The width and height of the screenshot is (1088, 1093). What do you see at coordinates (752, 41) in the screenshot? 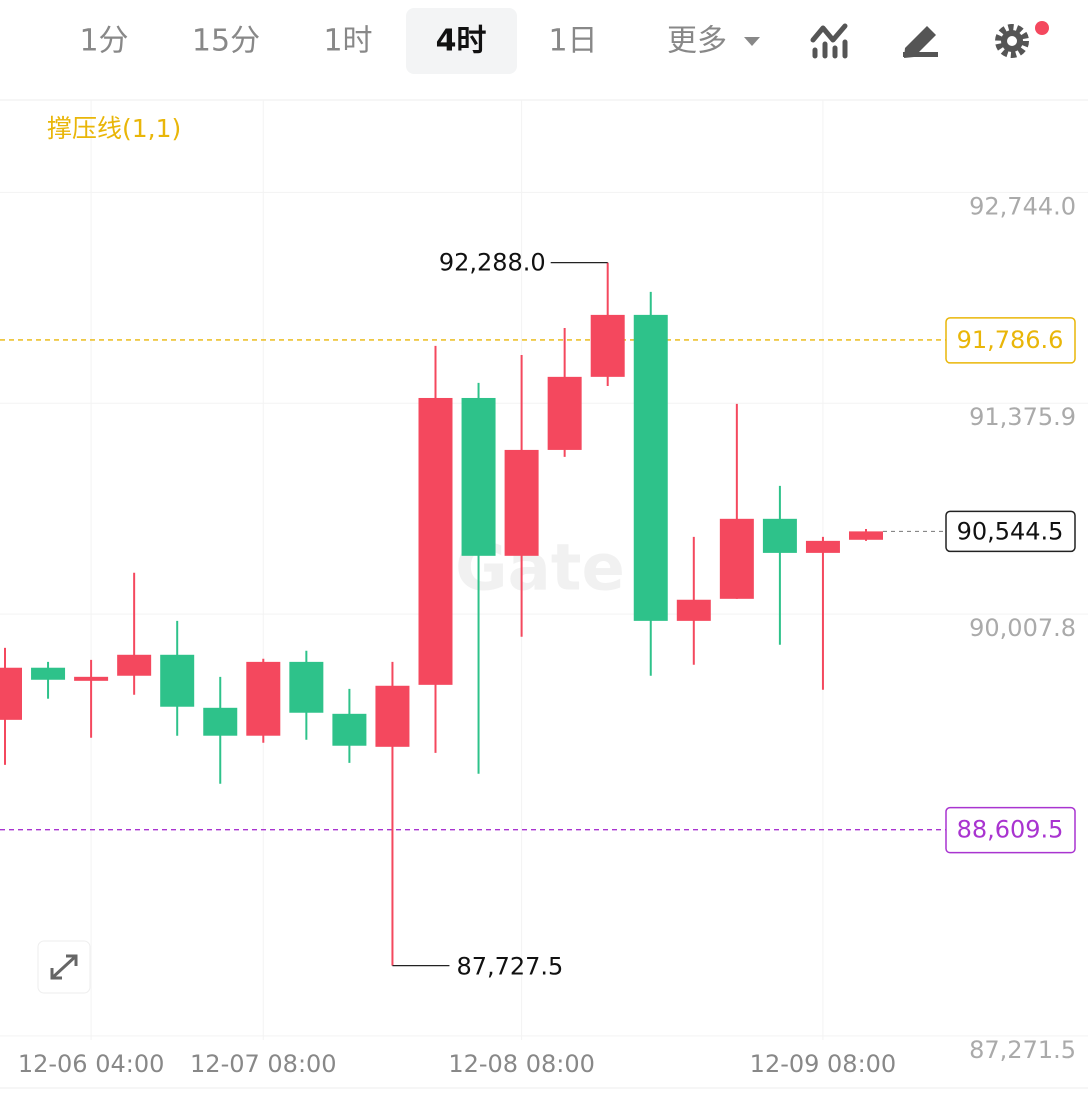
I see `dropdown-arrow` at bounding box center [752, 41].